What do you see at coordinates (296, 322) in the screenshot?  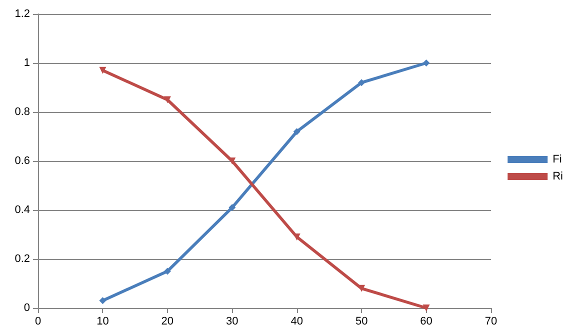 I see `x-tick-label: 40` at bounding box center [296, 322].